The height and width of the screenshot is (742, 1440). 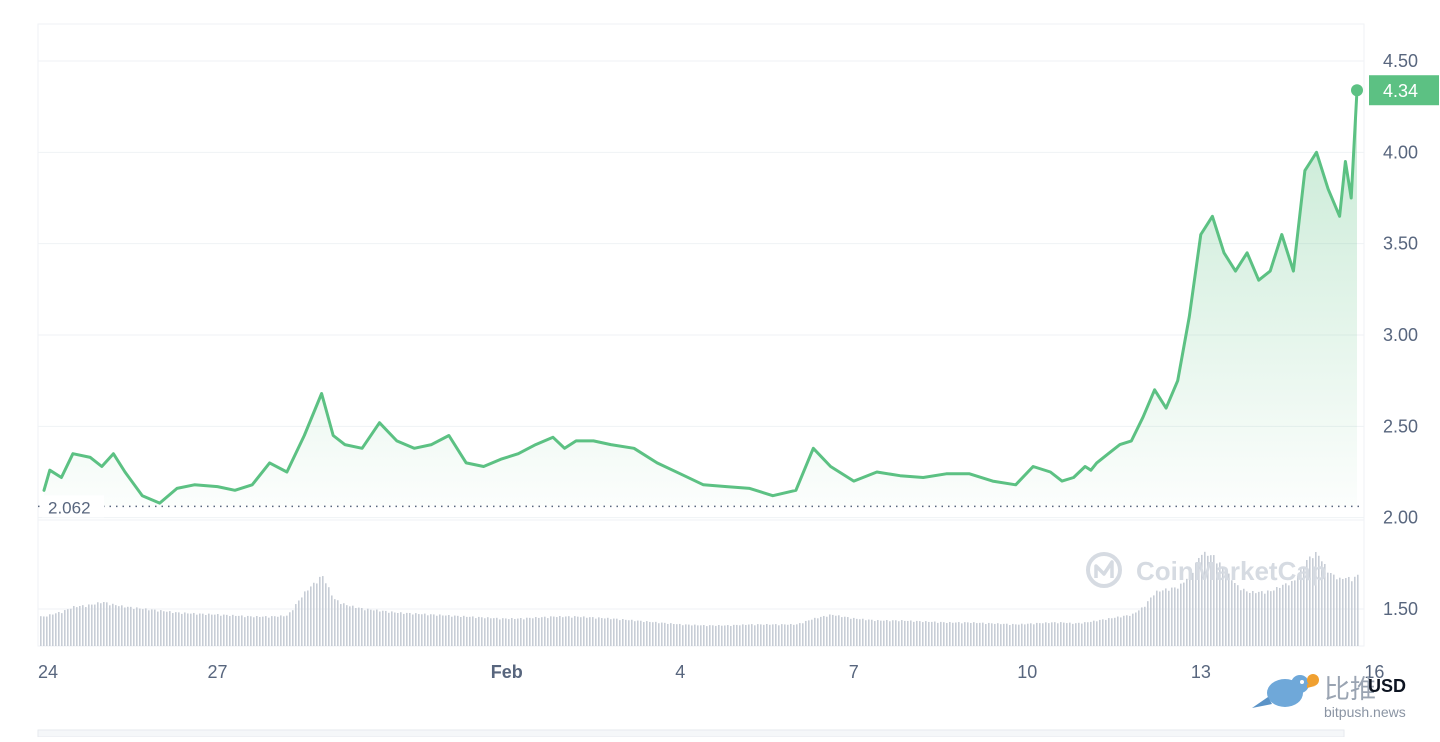 I want to click on range-scroller, so click(x=691, y=733).